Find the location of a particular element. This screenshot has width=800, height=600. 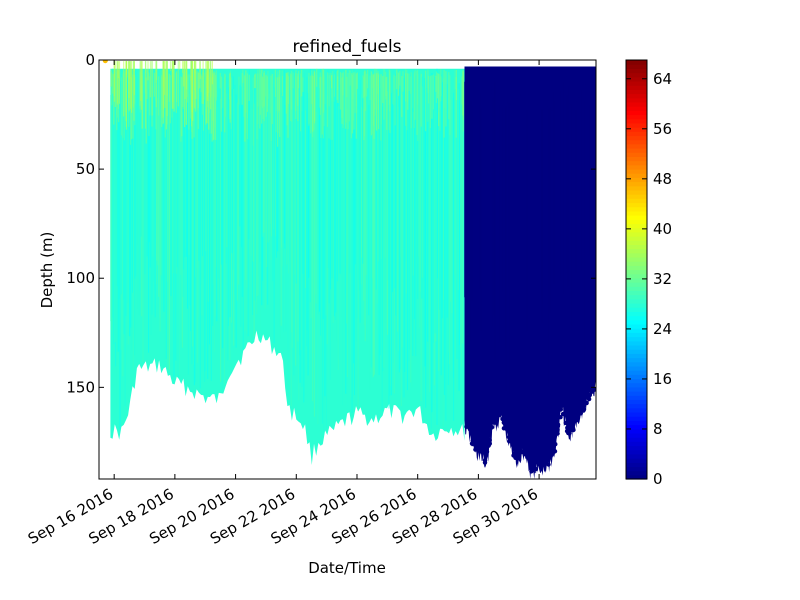

colorbar-frame is located at coordinates (636, 269).